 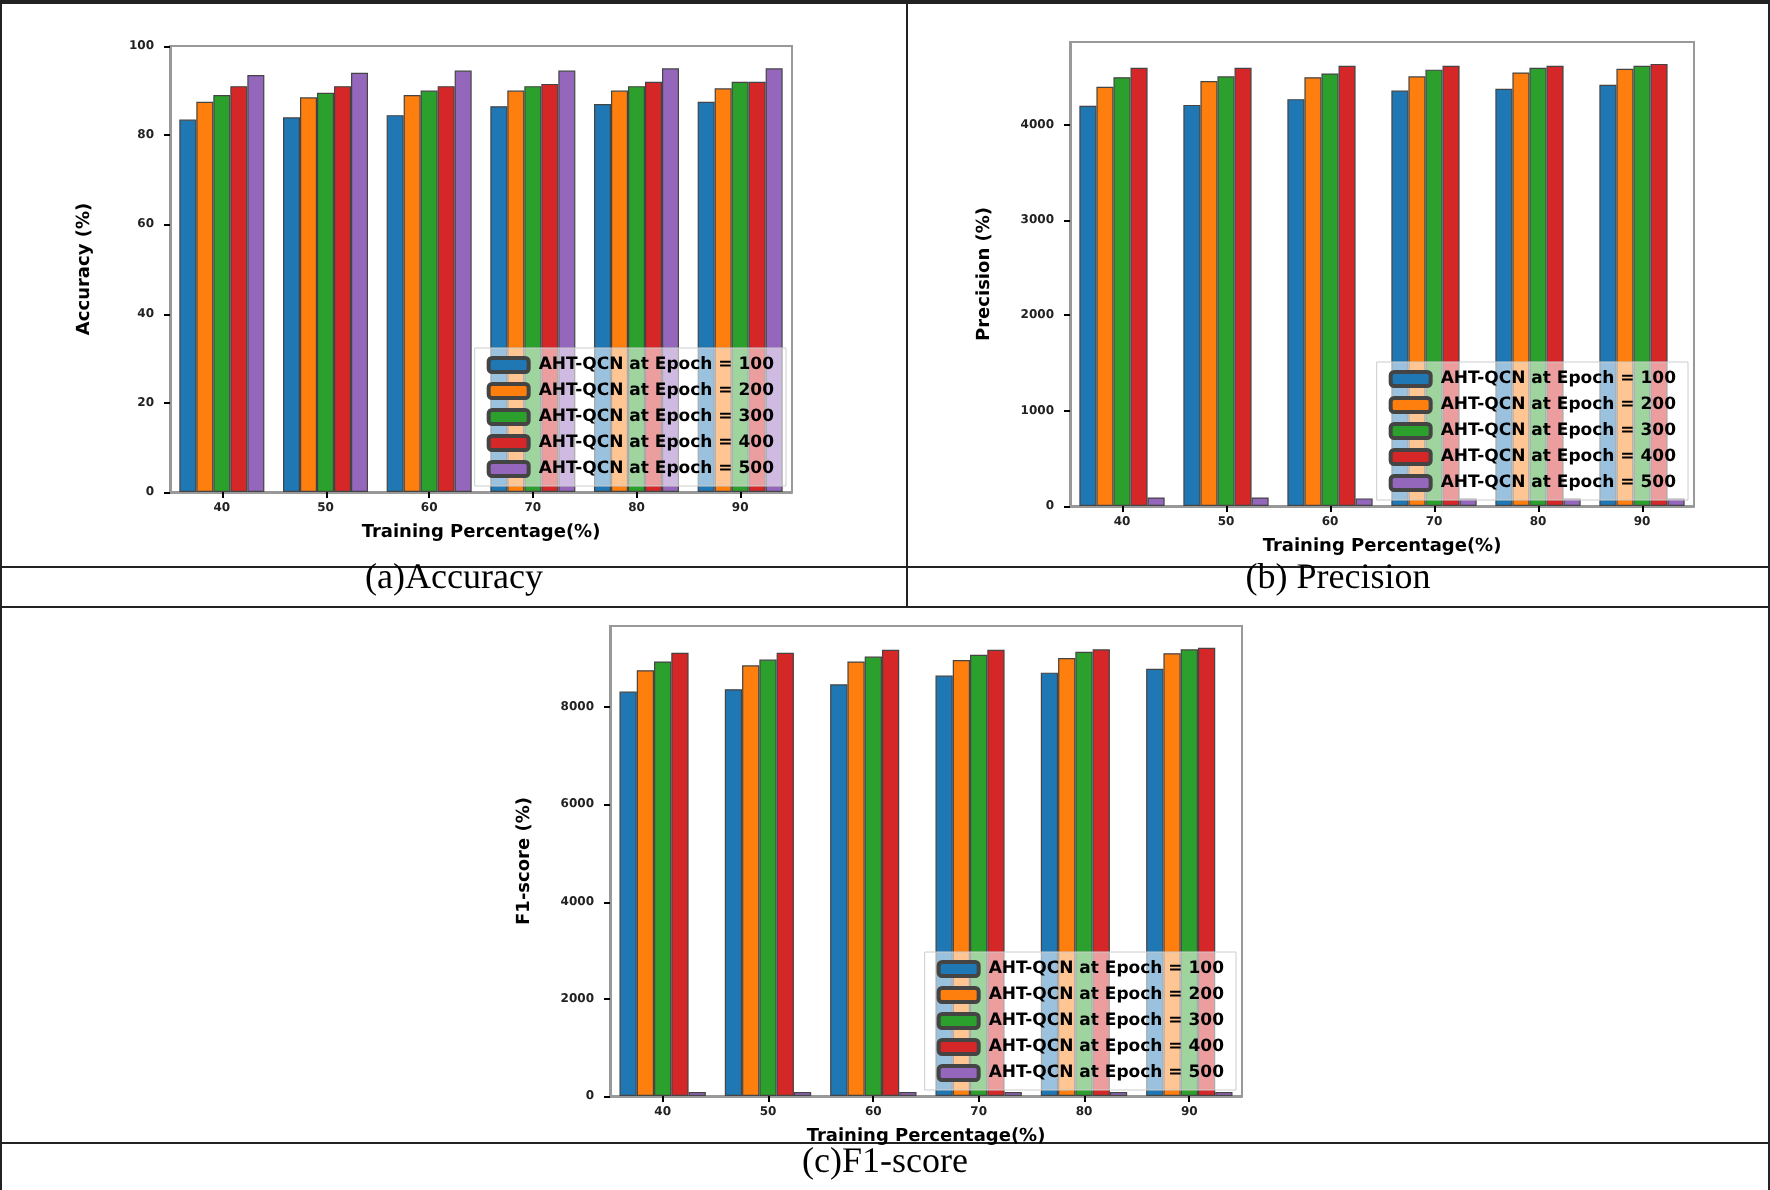 What do you see at coordinates (985, 274) in the screenshot?
I see `y-axis-title: Precision (%)` at bounding box center [985, 274].